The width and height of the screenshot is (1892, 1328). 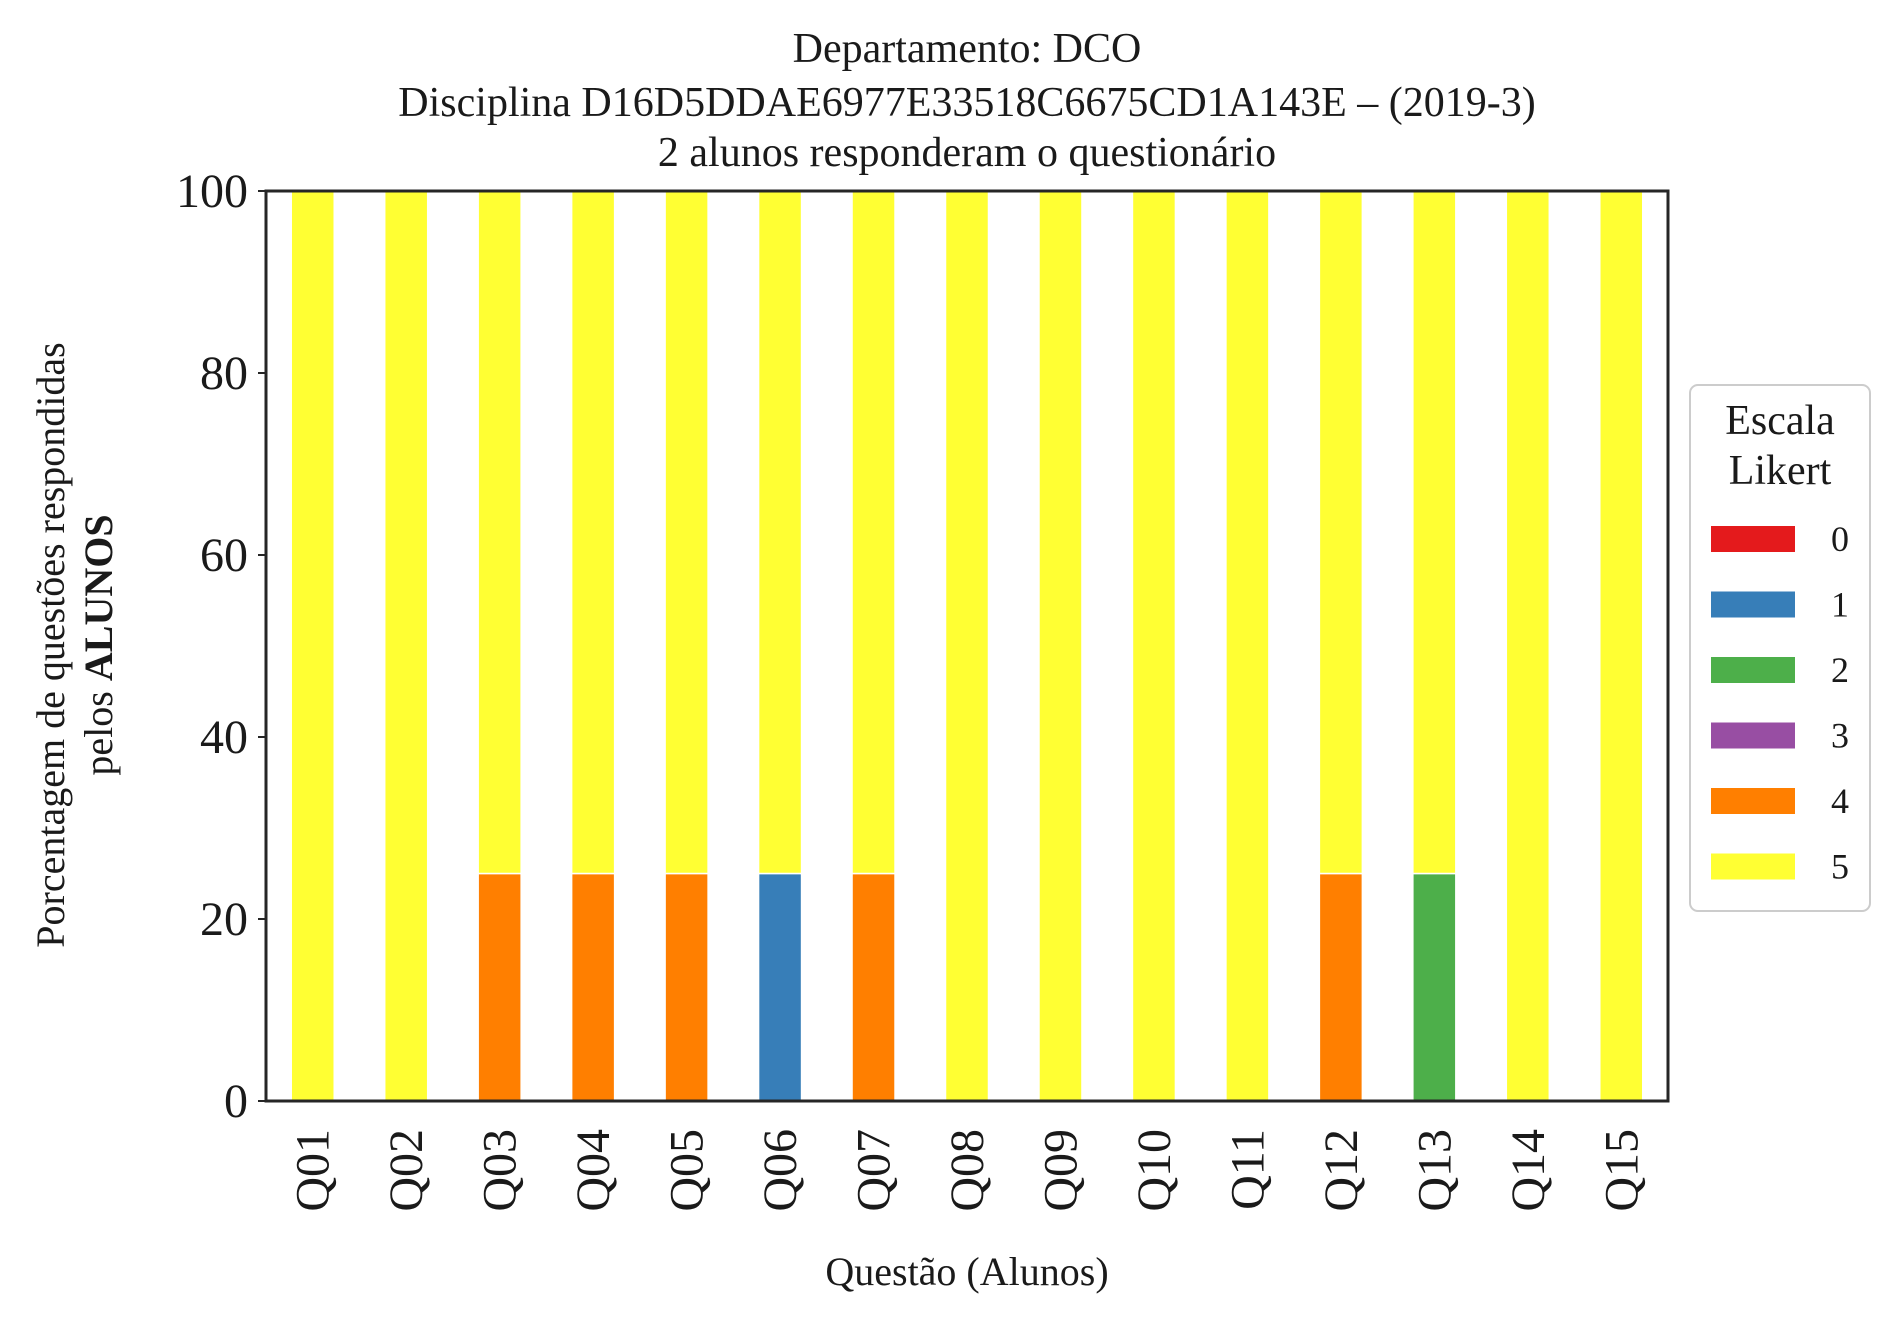 I want to click on legend-box, so click(x=1780, y=648).